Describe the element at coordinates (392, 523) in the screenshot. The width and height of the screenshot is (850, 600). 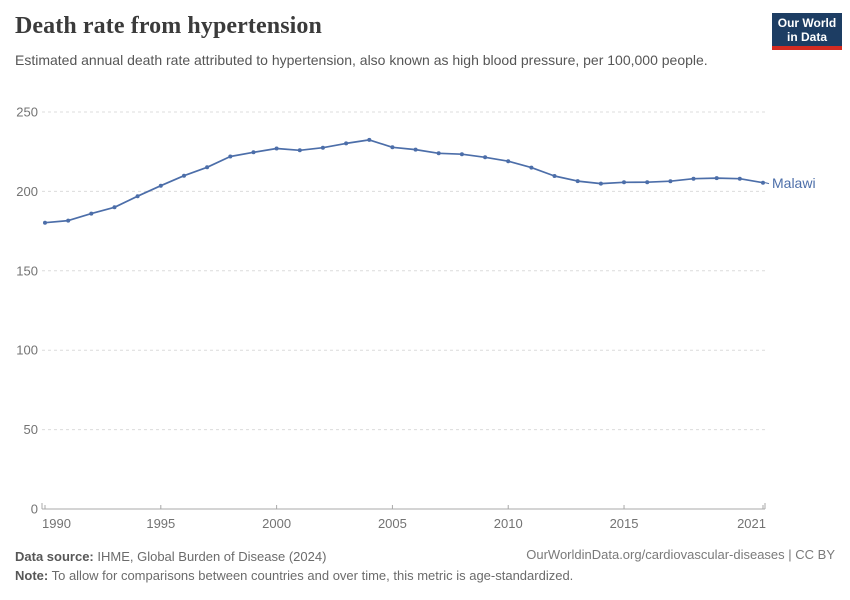
I see `x-tick-label: 2005` at that location.